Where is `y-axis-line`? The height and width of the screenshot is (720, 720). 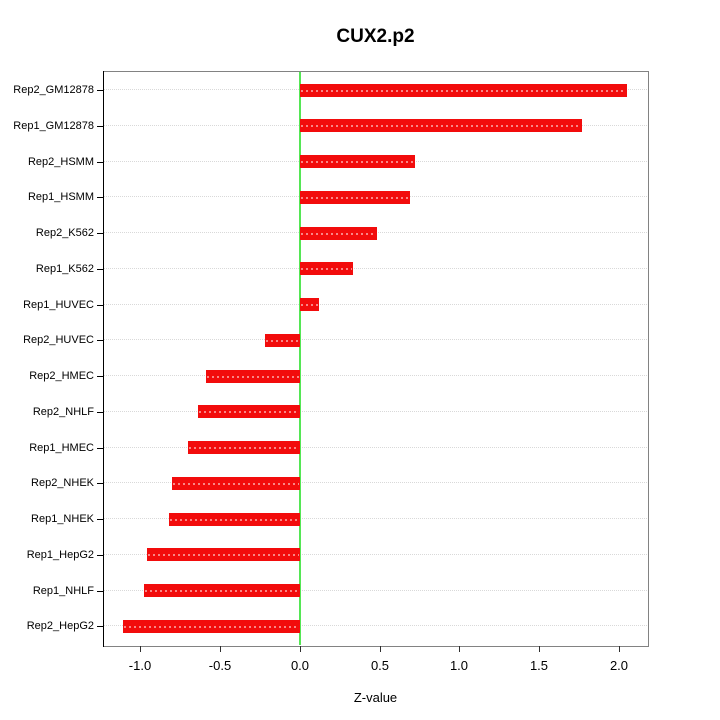 y-axis-line is located at coordinates (103, 359).